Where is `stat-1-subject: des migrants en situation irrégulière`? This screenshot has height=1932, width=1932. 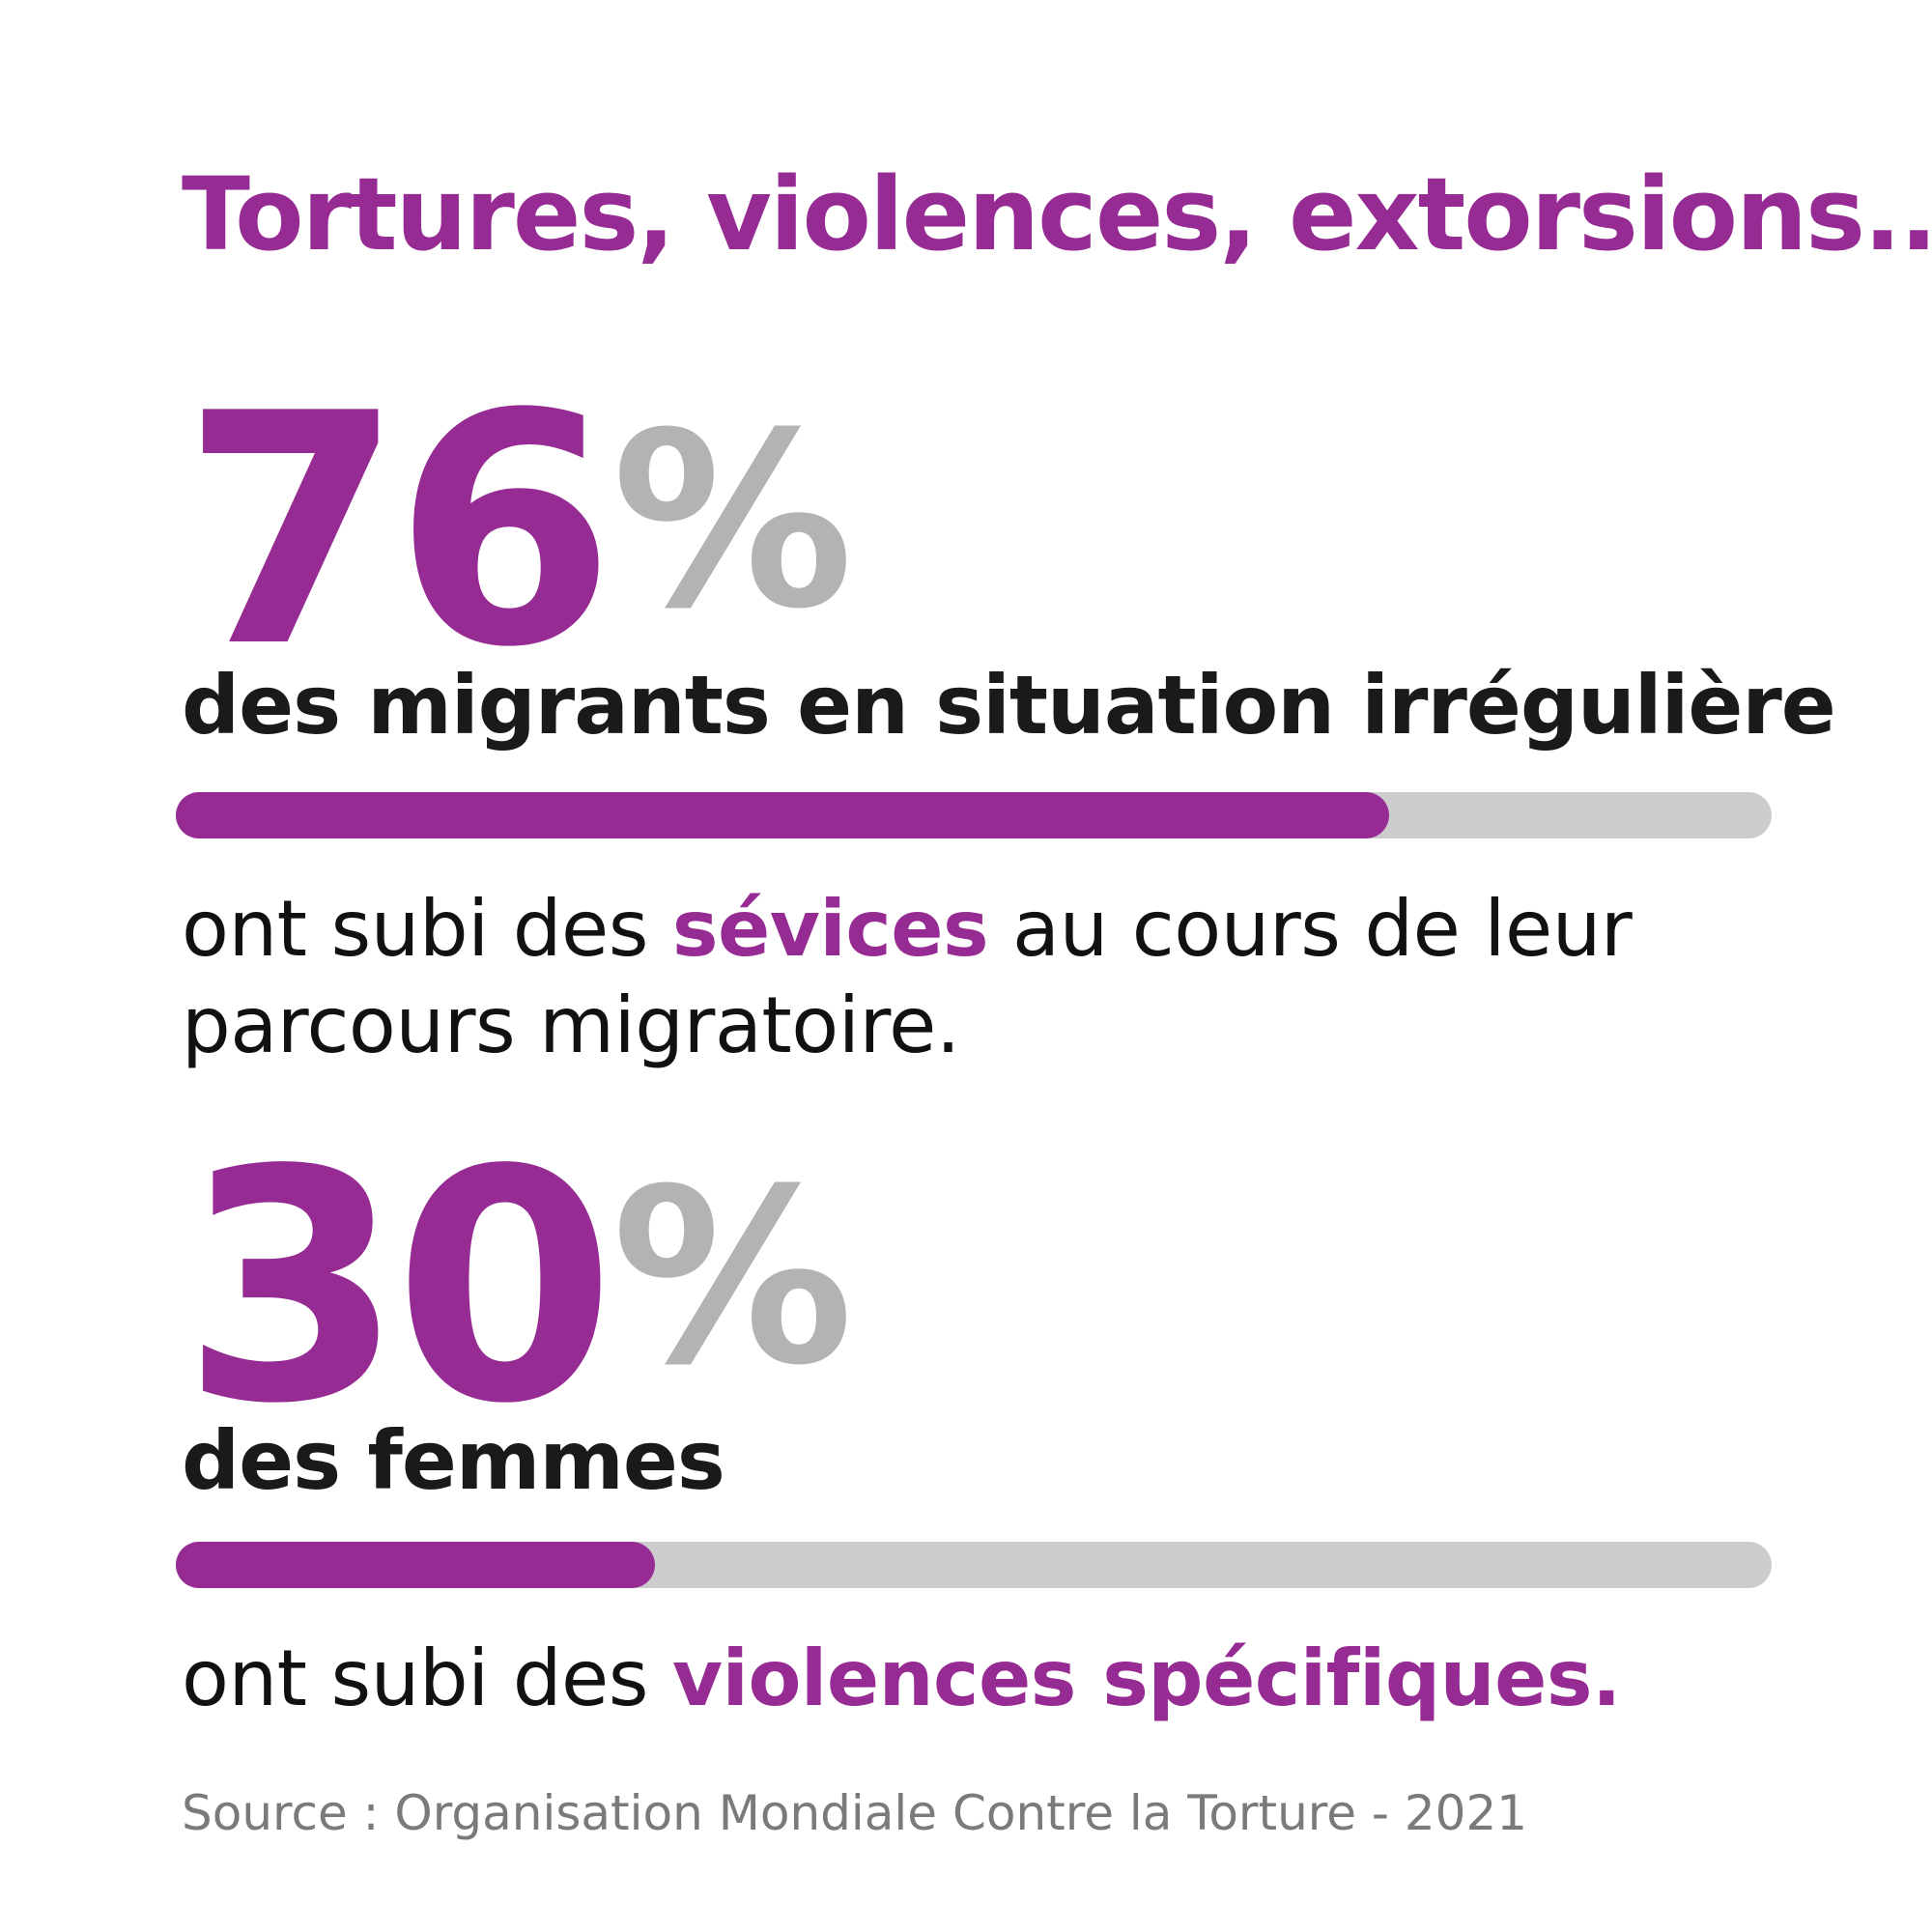
stat-1-subject: des migrants en situation irrégulière is located at coordinates (1009, 705).